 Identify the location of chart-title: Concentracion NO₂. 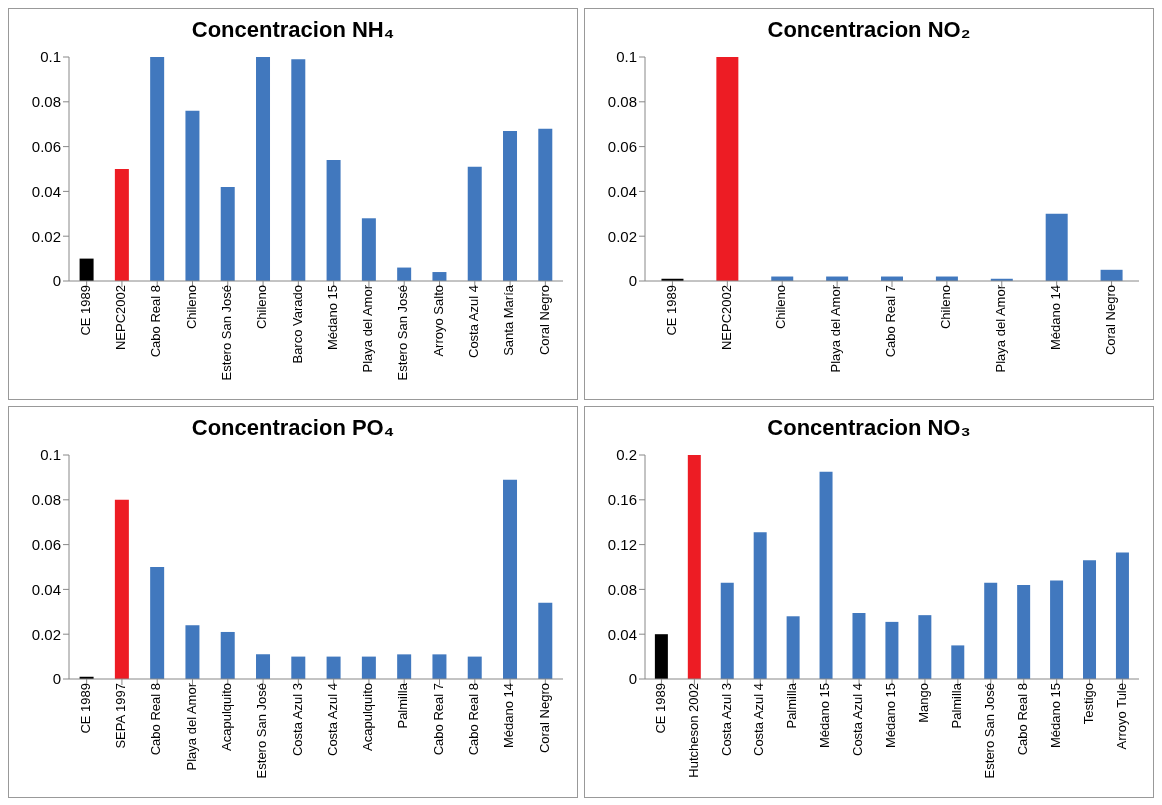
(869, 30).